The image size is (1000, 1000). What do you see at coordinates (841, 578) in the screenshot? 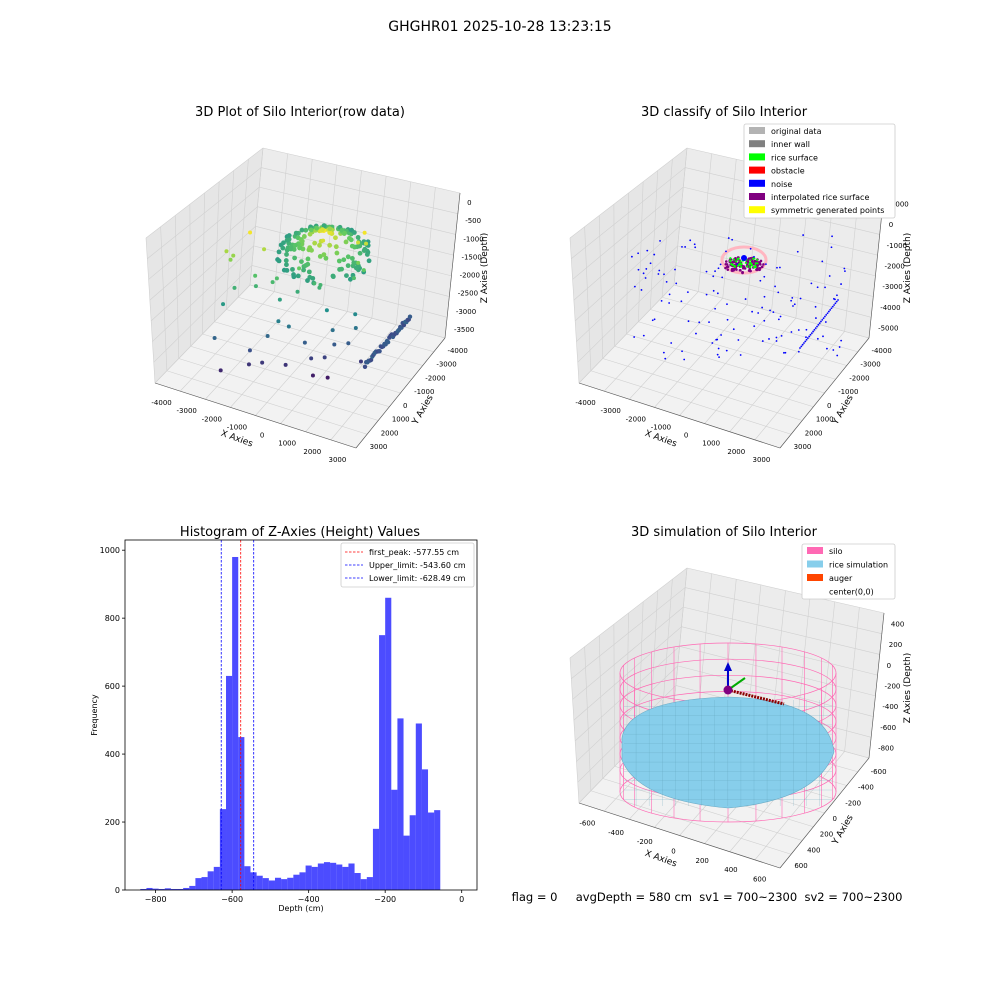
I see `simulation-legend-label: auger` at bounding box center [841, 578].